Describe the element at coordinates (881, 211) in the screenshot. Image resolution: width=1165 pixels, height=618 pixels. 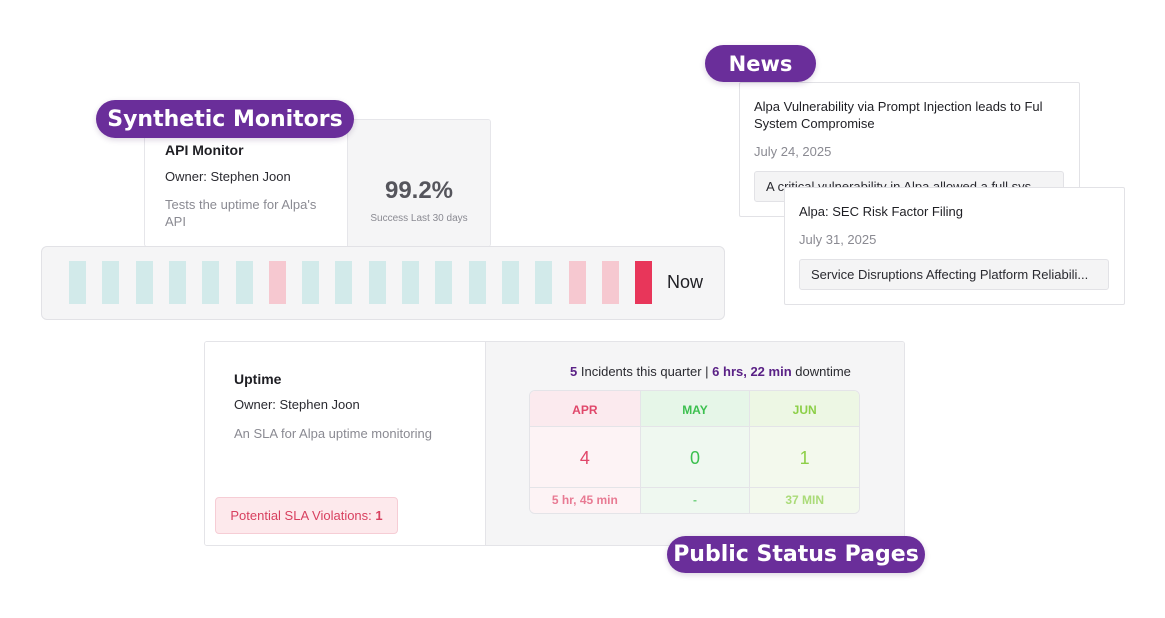
I see `news-title: Alpa: SEC Risk Factor Filing` at that location.